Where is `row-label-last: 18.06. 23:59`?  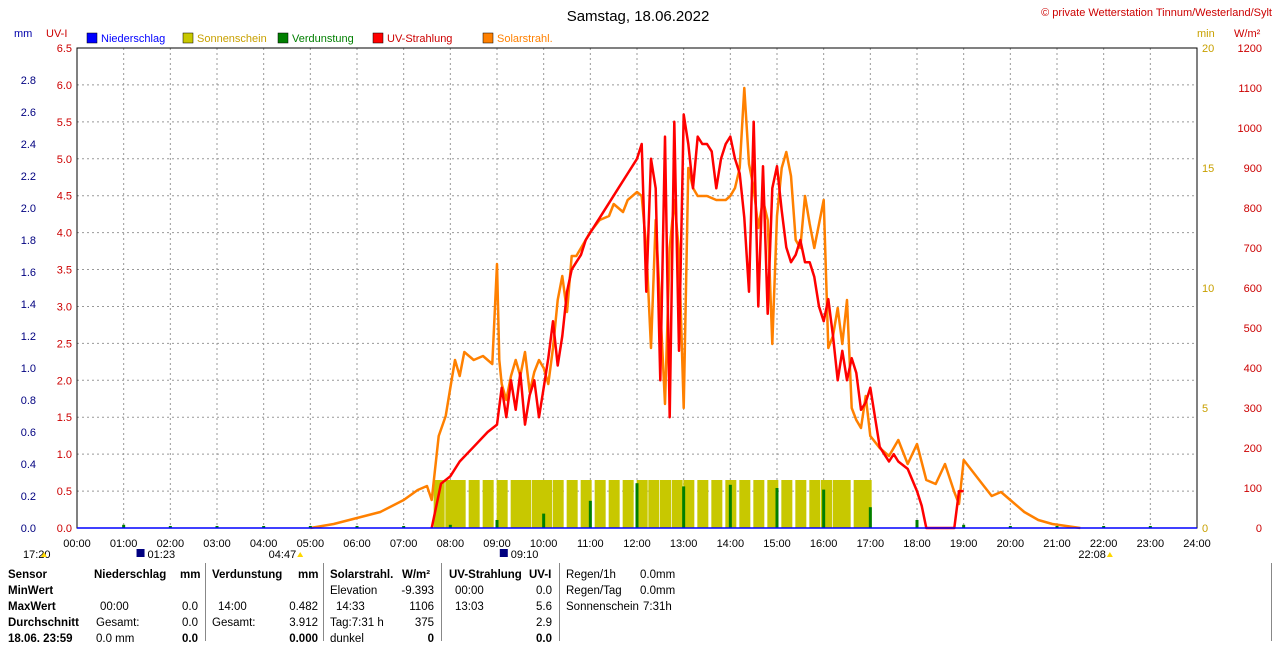 row-label-last: 18.06. 23:59 is located at coordinates (40, 639).